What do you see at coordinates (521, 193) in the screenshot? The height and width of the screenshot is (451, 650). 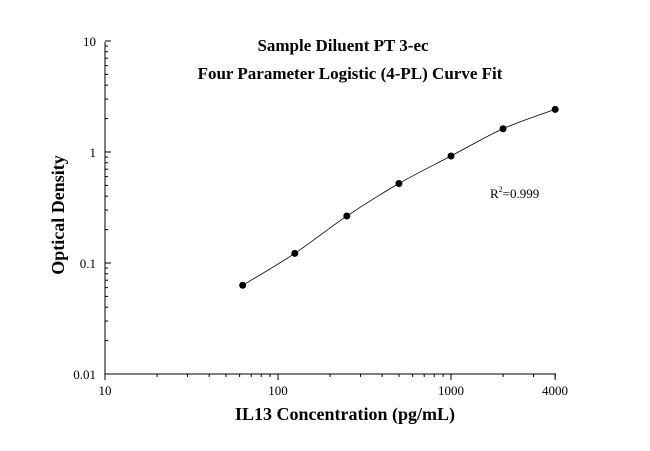 I see `r-squared-value: =0.999` at bounding box center [521, 193].